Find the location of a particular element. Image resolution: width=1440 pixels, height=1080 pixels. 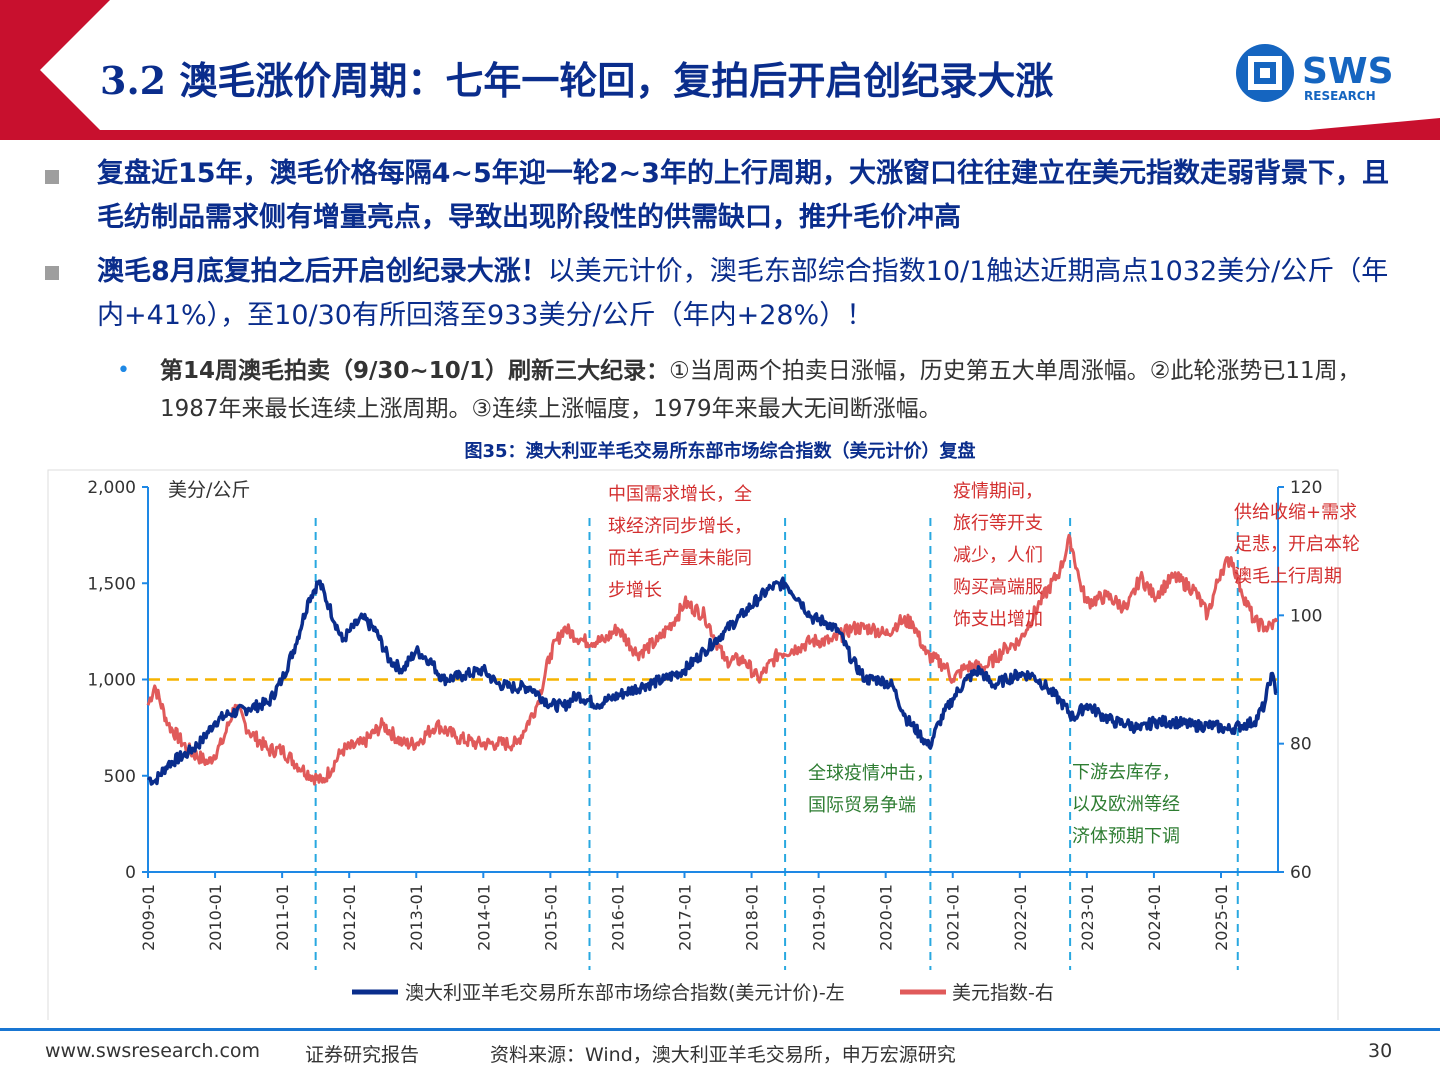

x-tick-label: 2025-01 is located at coordinates (1221, 917).